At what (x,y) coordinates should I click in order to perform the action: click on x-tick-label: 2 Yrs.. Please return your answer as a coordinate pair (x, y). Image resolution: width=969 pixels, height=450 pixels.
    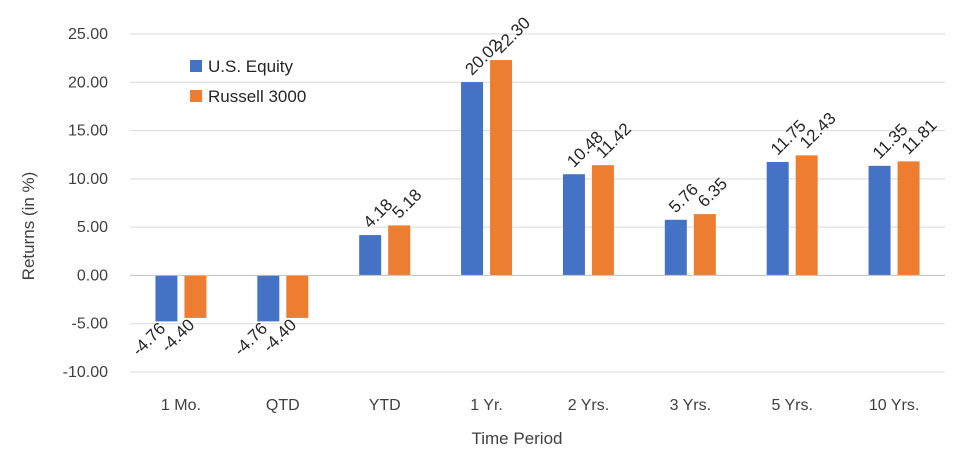
    Looking at the image, I should click on (589, 405).